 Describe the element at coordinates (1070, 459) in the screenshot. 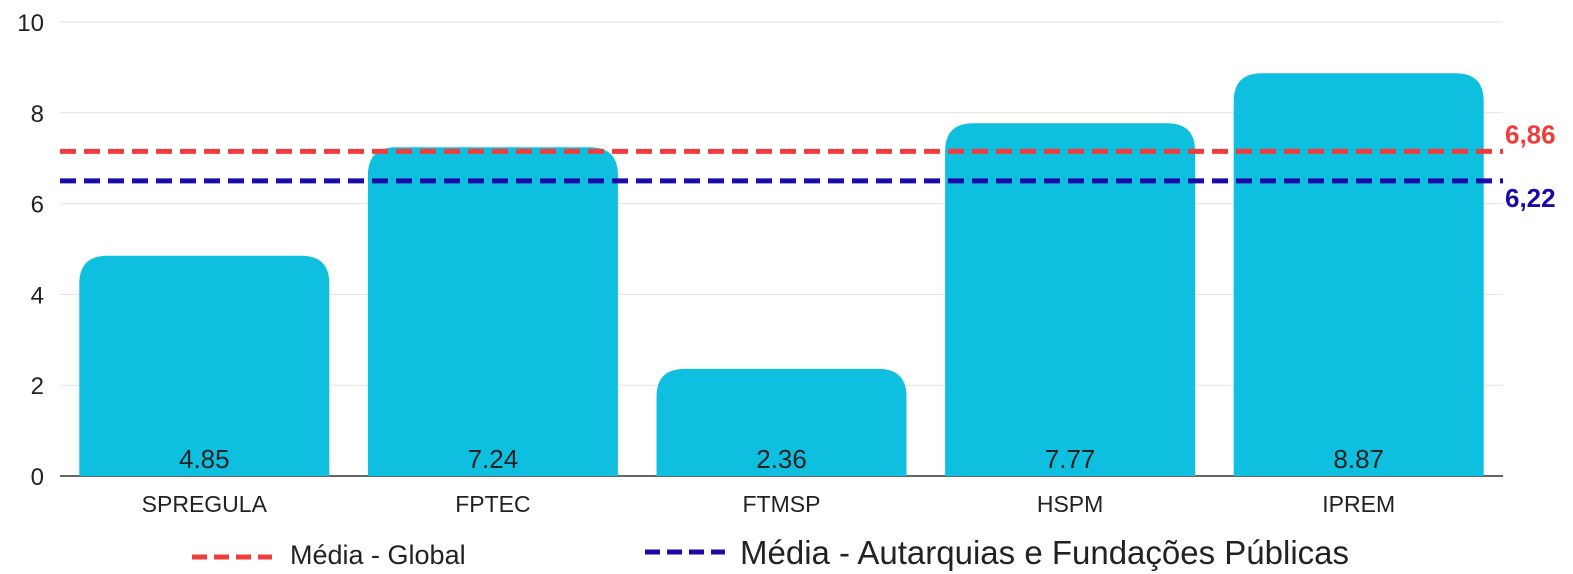

I see `bar-value-label: 7.77` at that location.